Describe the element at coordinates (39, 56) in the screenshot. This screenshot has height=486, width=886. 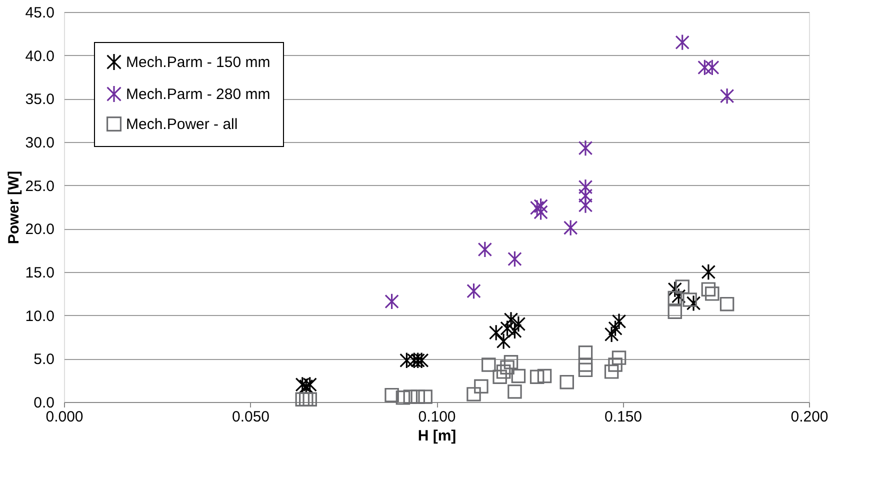
I see `y-tick-label: 40.0` at that location.